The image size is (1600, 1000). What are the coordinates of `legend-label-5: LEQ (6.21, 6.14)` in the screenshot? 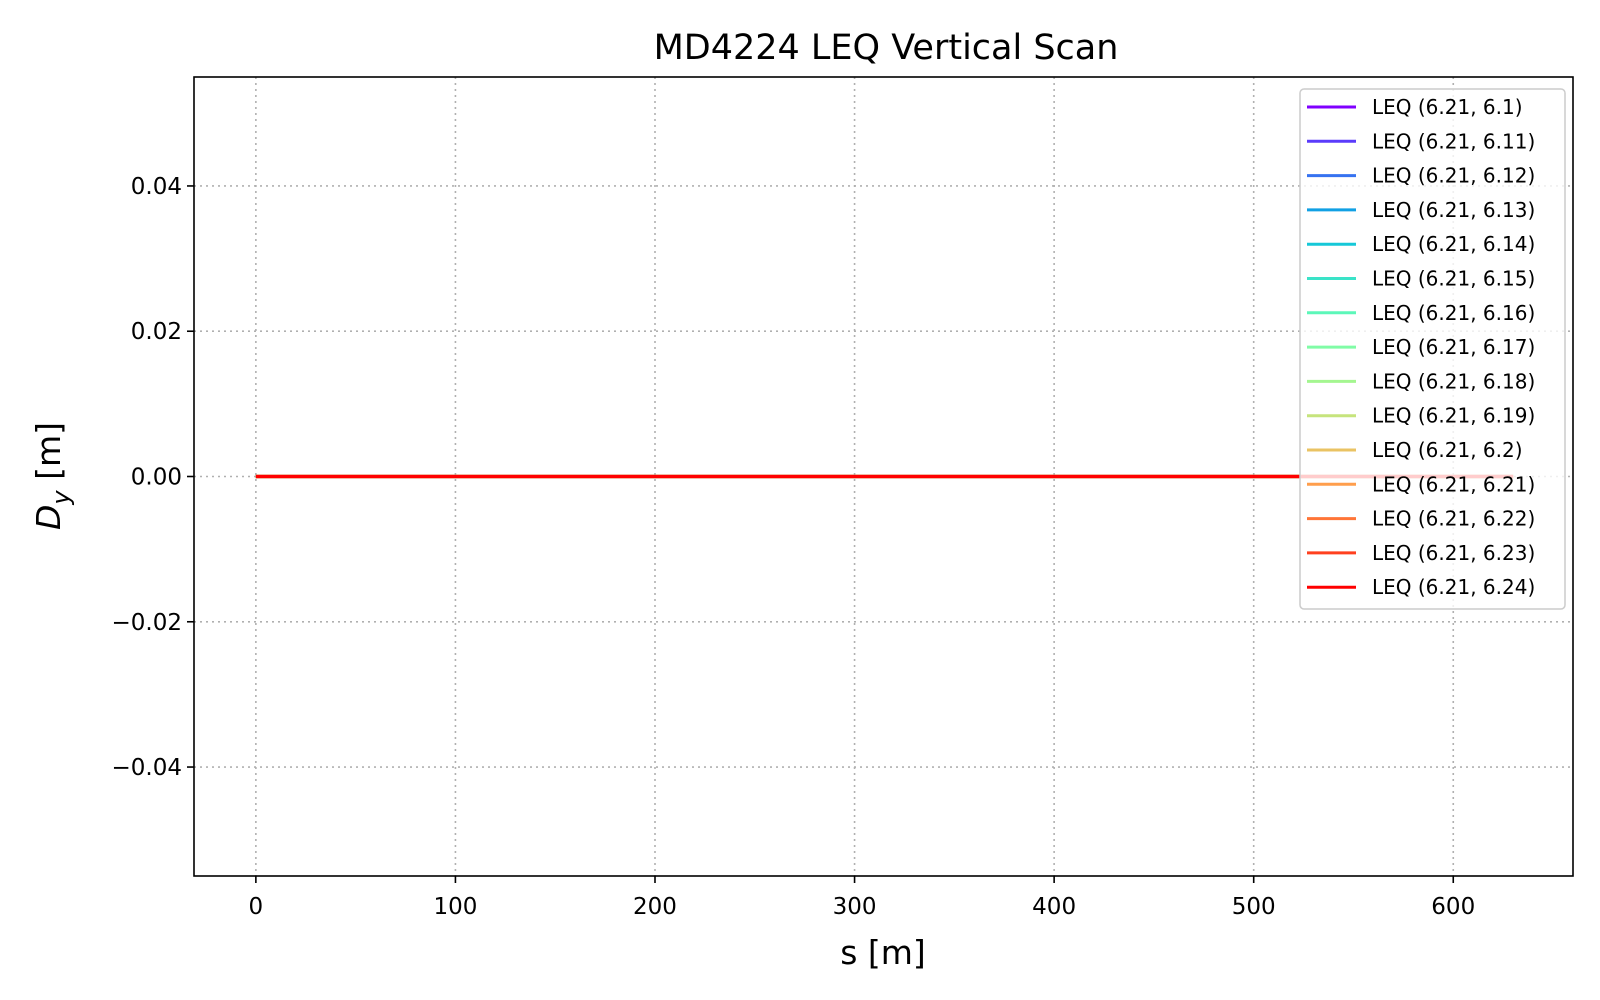 It's located at (1453, 244).